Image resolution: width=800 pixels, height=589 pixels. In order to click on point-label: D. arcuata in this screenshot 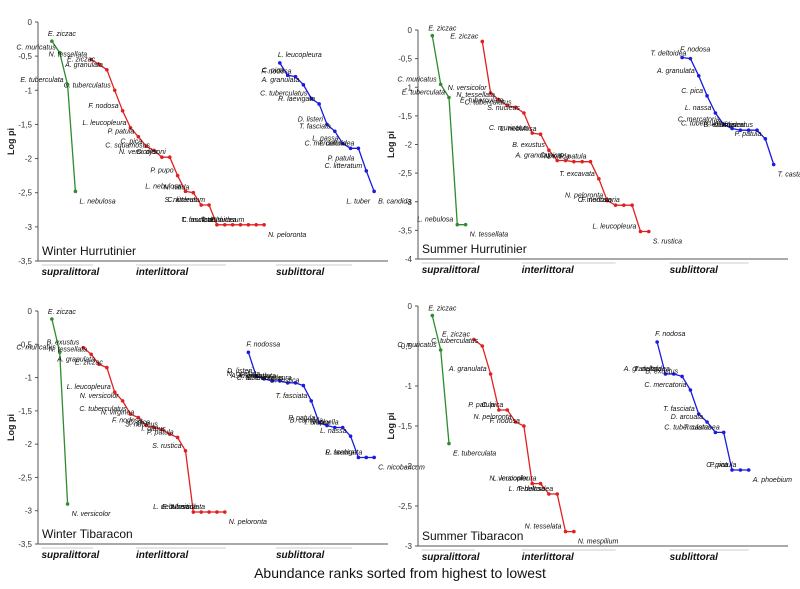, I will do `click(687, 417)`.